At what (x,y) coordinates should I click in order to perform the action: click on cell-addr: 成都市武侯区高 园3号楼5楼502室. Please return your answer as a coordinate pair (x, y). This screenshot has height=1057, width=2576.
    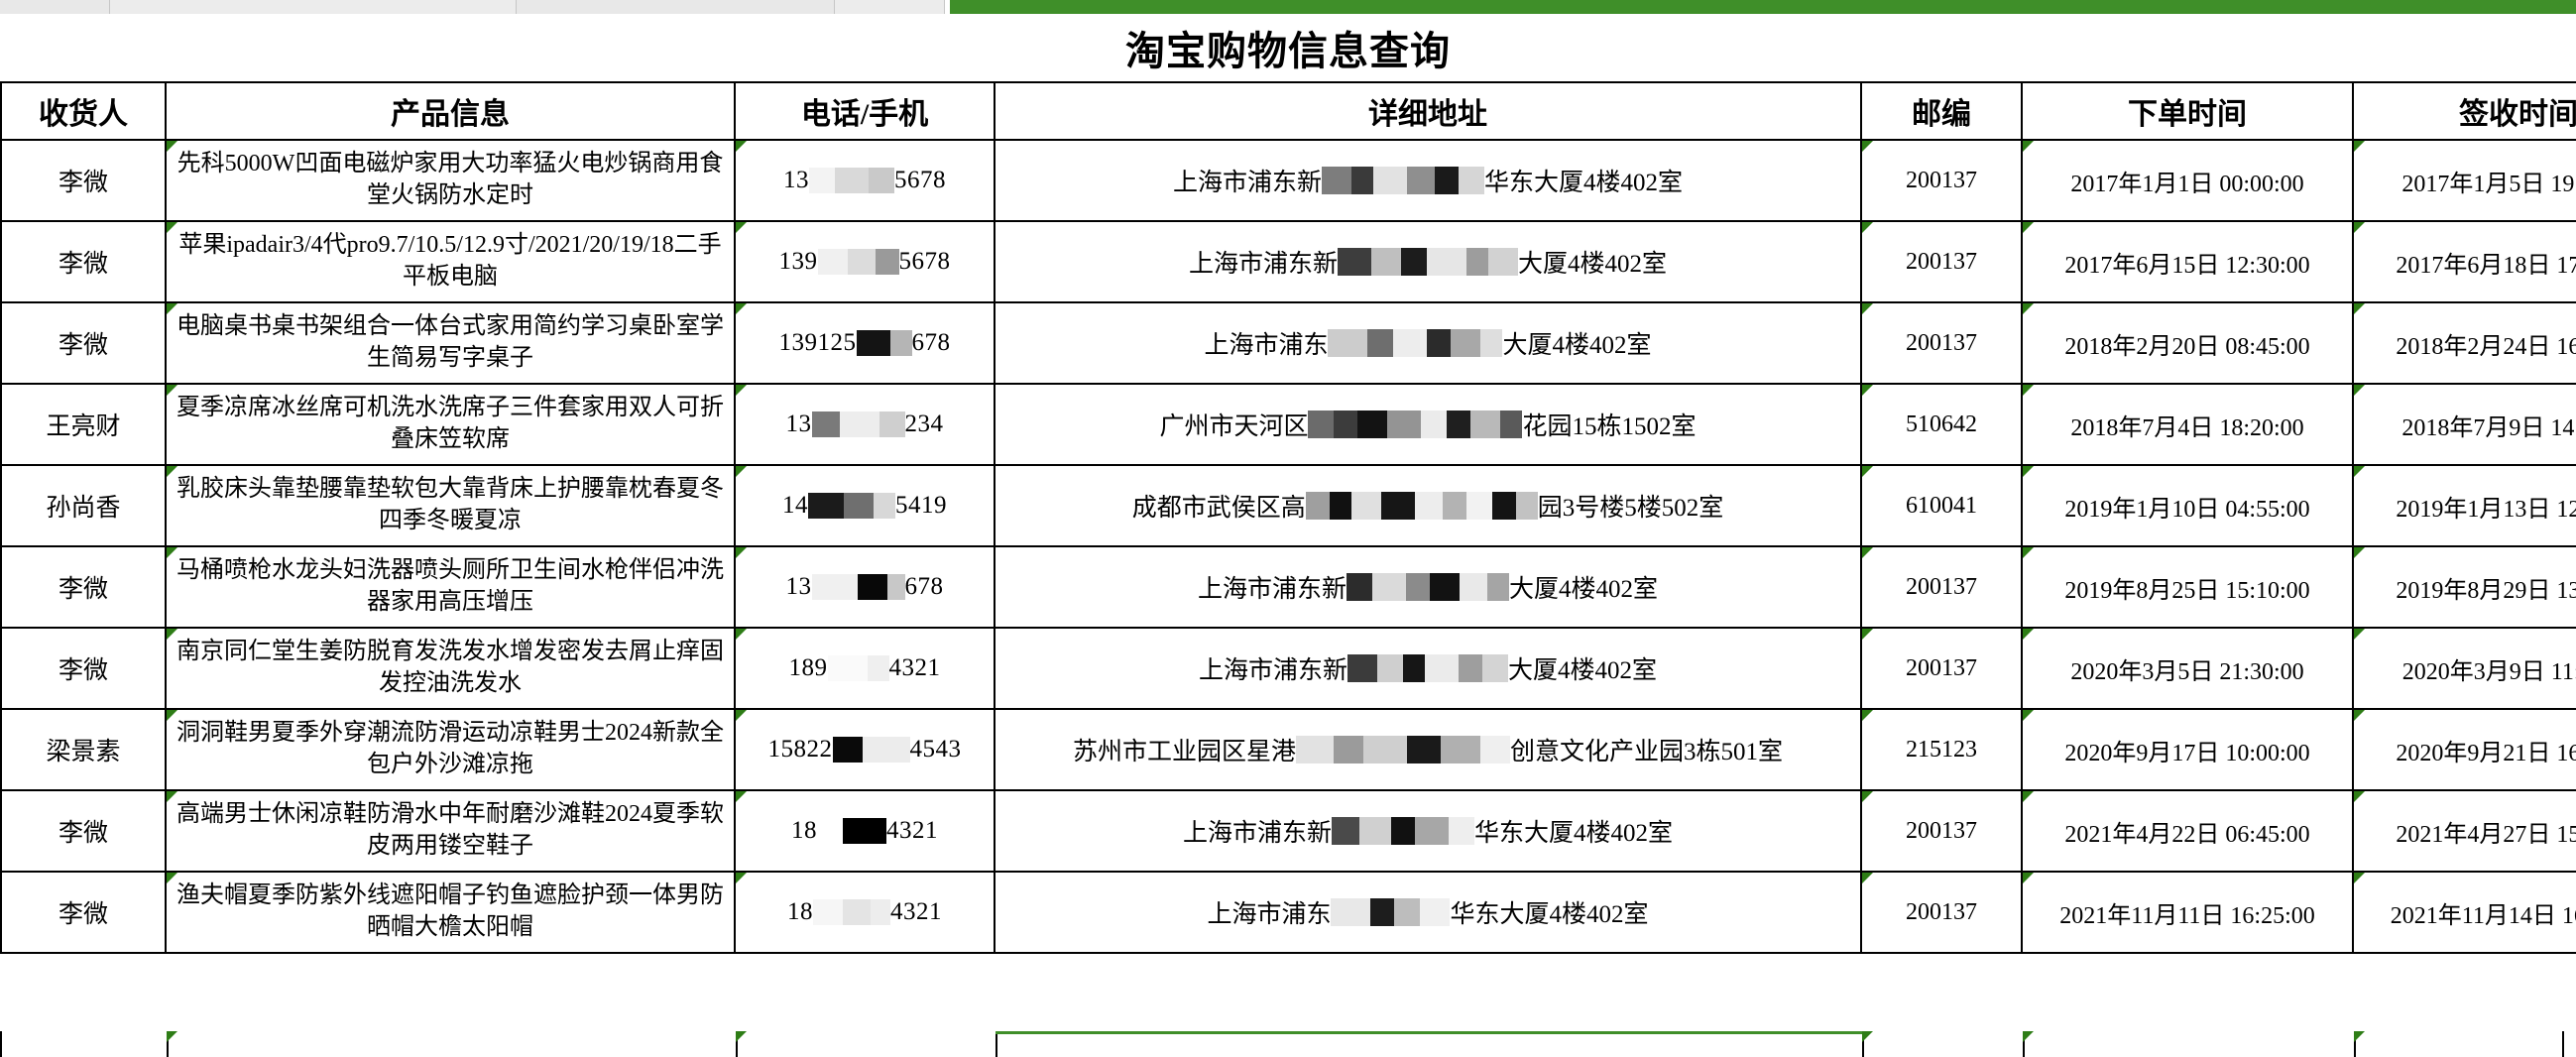
    Looking at the image, I should click on (1428, 505).